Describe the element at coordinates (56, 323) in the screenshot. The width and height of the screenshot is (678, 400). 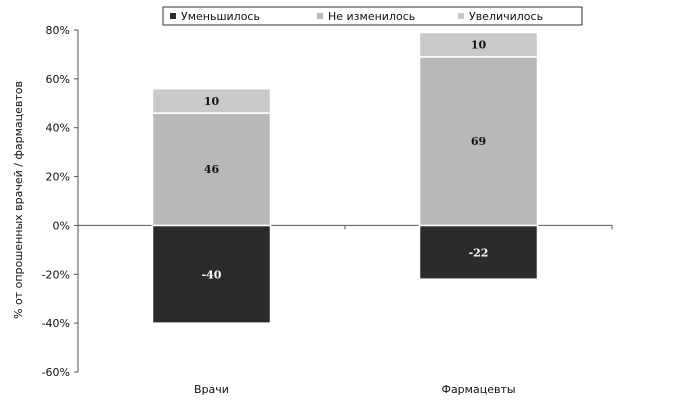
I see `y-tick-label: -40%` at that location.